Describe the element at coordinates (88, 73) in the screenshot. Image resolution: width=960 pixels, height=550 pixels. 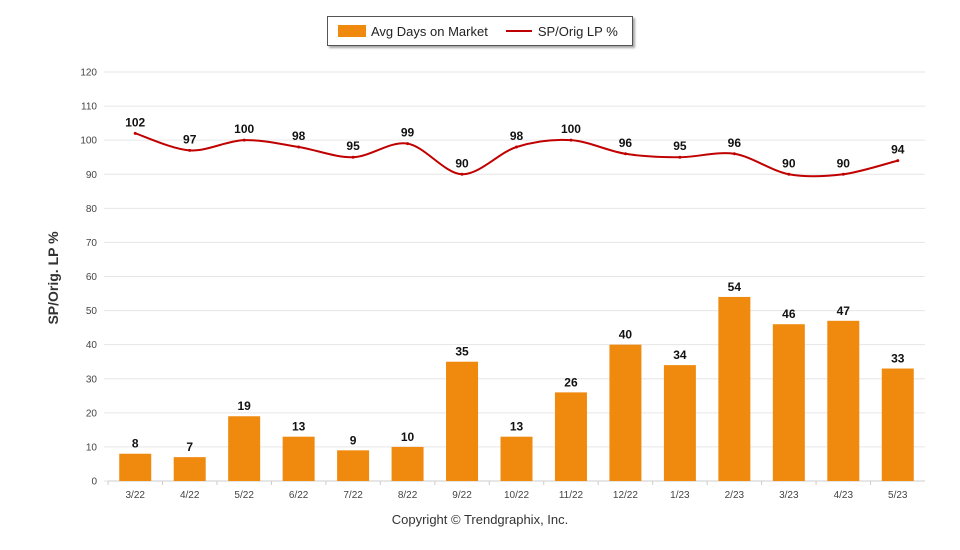
I see `y-tick-label: 120` at that location.